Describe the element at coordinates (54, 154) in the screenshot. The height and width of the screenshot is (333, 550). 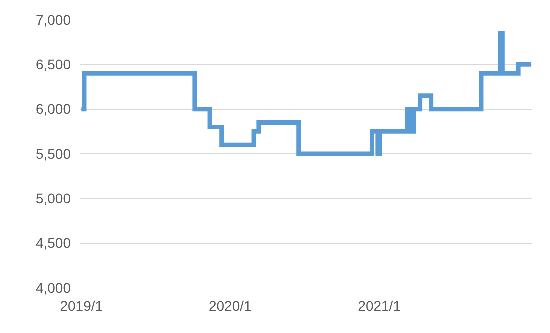
I see `y-tick-label: 5,500` at that location.